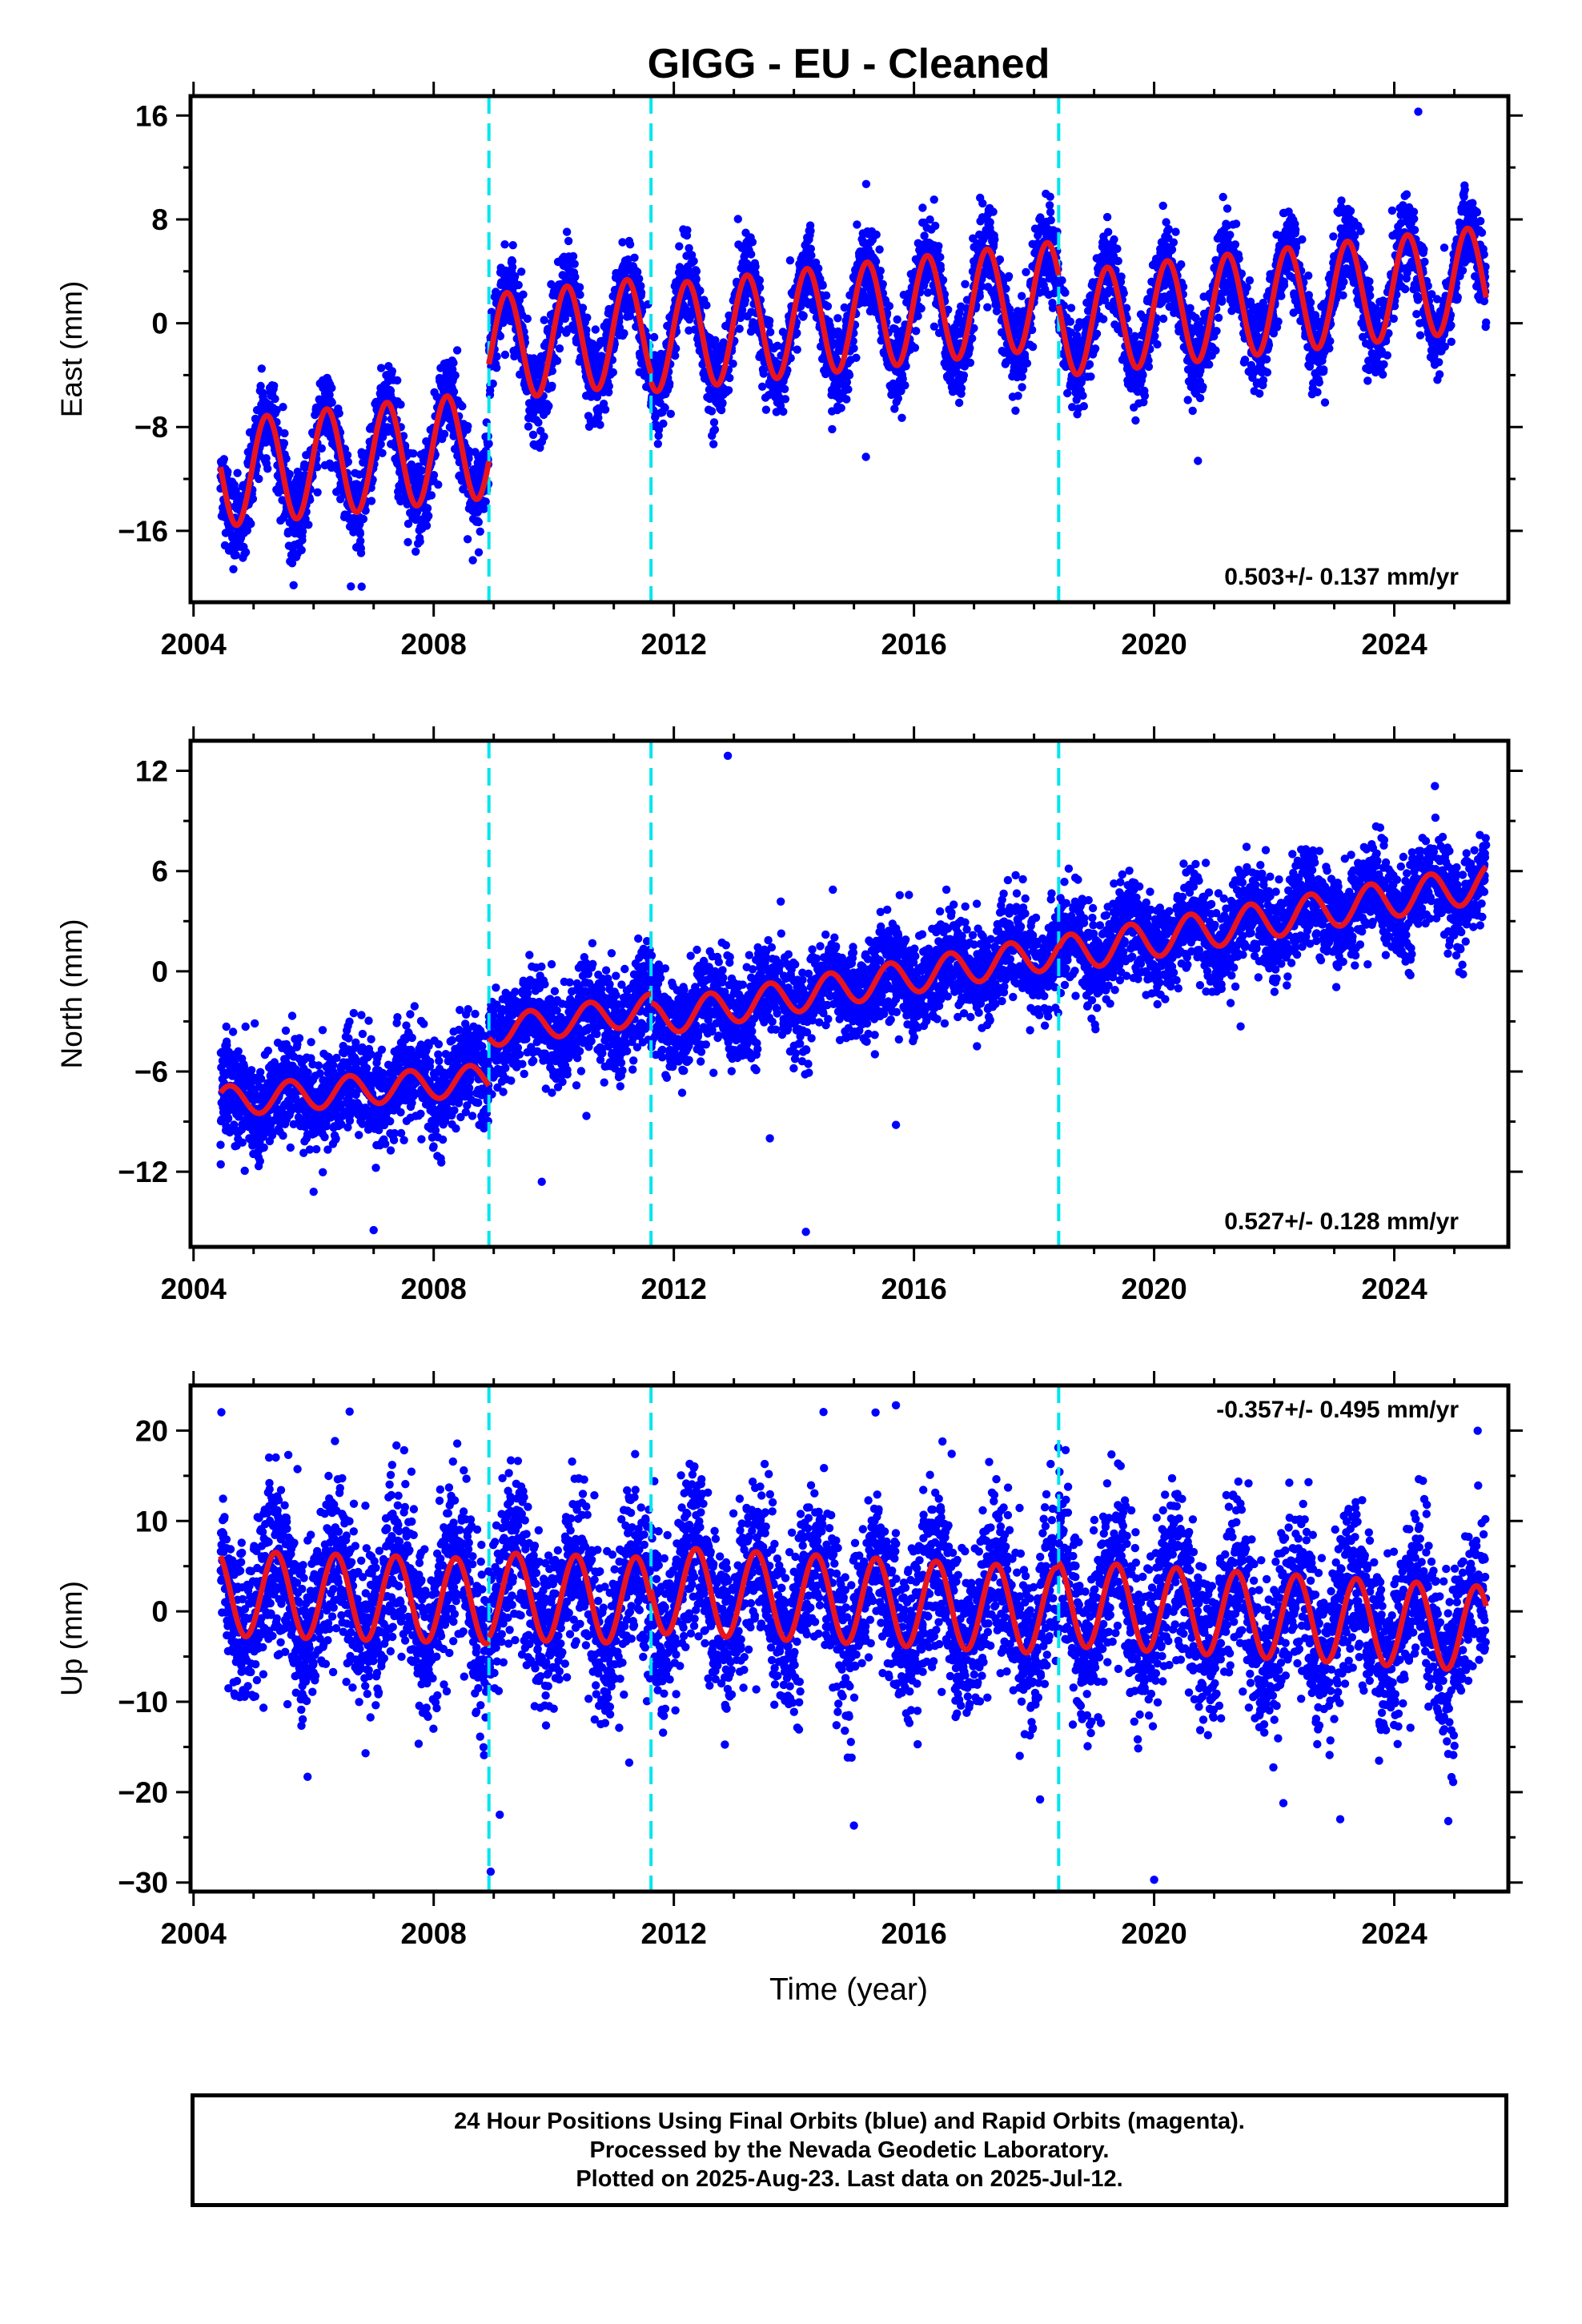  Describe the element at coordinates (849, 64) in the screenshot. I see `figure-title: GIGG - EU - Cleaned` at that location.